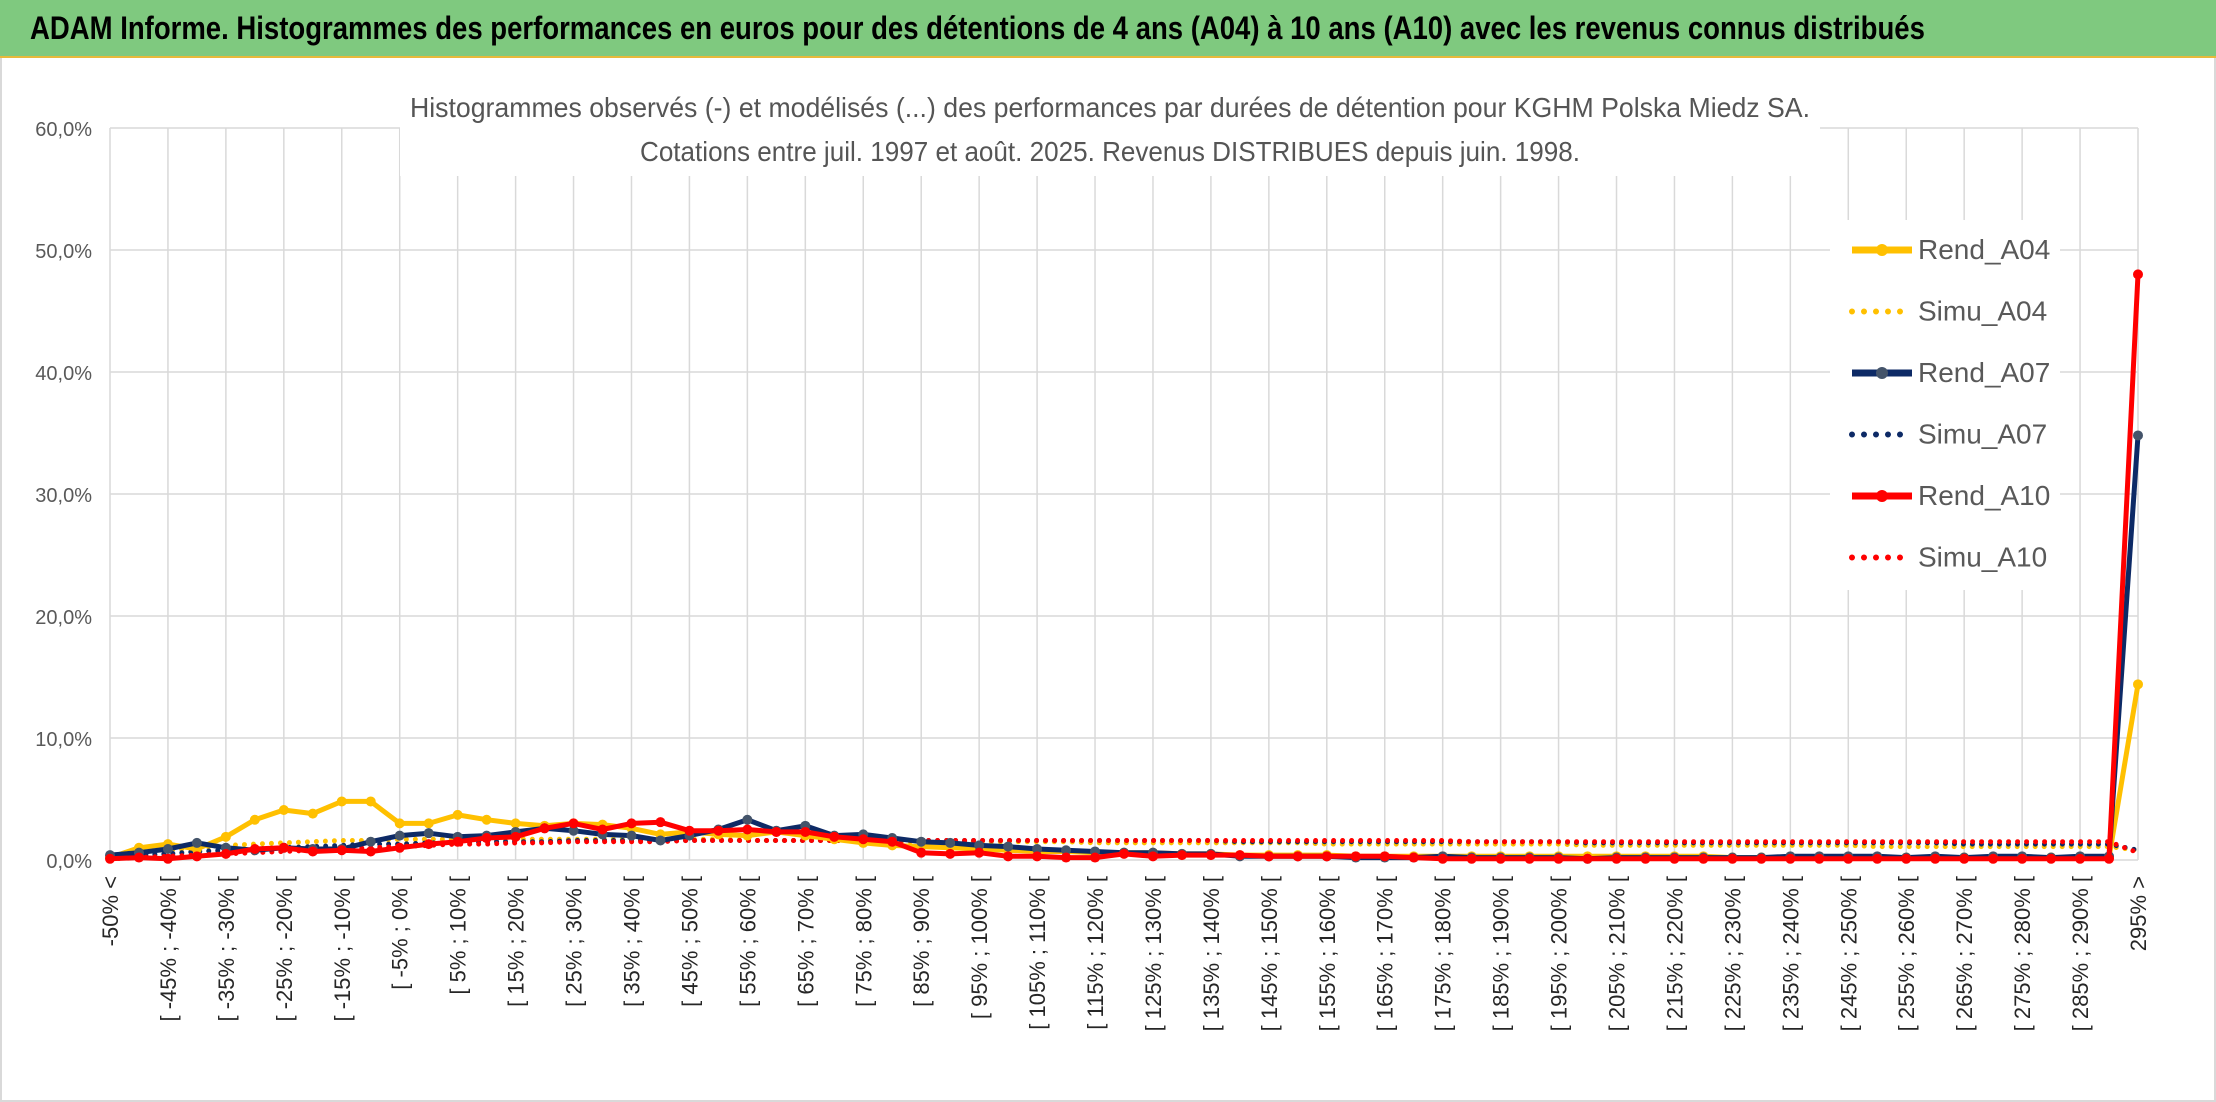 The image size is (2216, 1102). I want to click on x-tick-label: [ 225% ; 230% [, so click(1732, 953).